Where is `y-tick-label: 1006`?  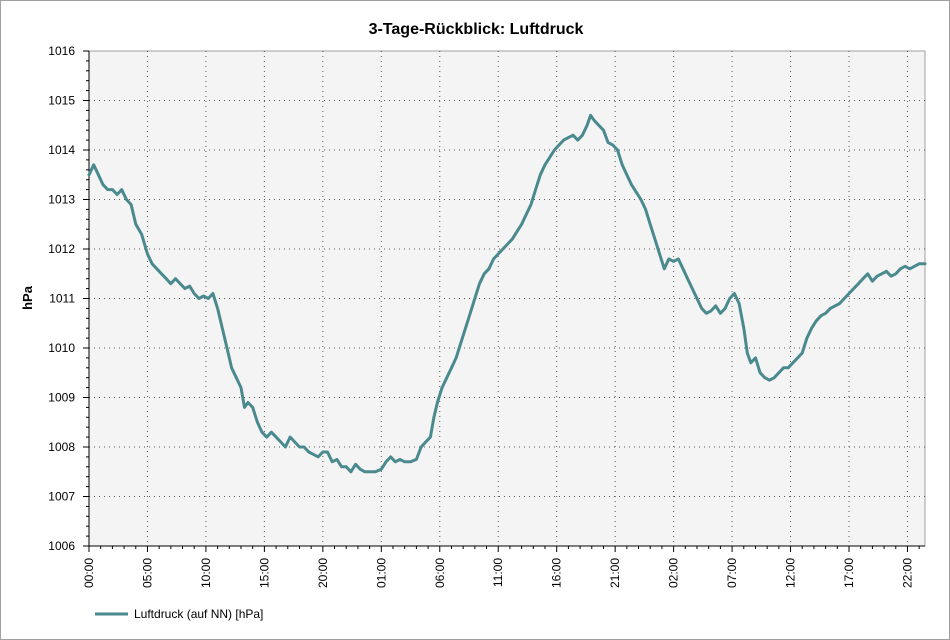 y-tick-label: 1006 is located at coordinates (61, 546).